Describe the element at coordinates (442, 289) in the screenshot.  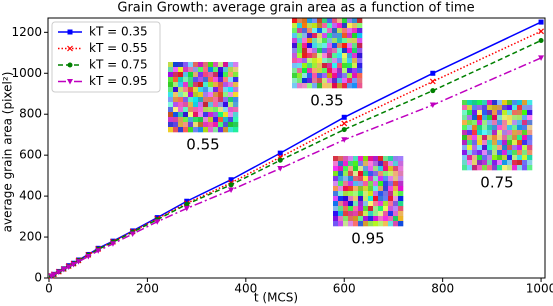
I see `x-tick-label: 800` at that location.